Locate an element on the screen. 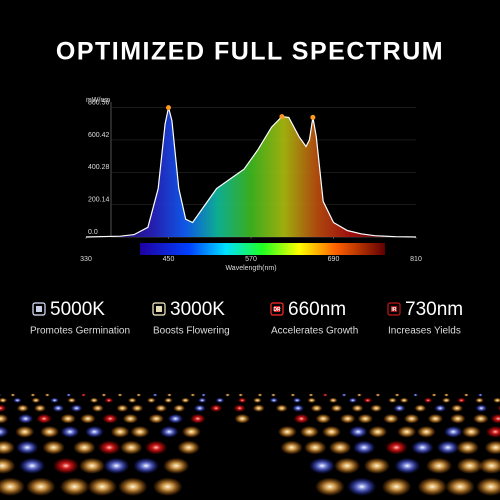 This screenshot has height=500, width=500. feature-caption: Accelerates Growth is located at coordinates (314, 331).